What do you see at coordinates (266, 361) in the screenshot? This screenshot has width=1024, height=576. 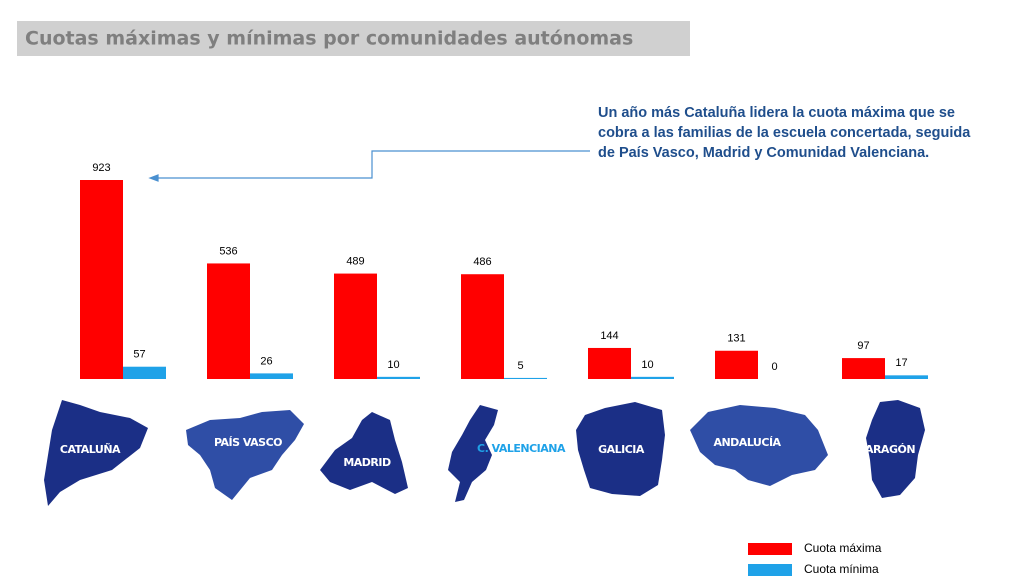 I see `value-label: 26` at bounding box center [266, 361].